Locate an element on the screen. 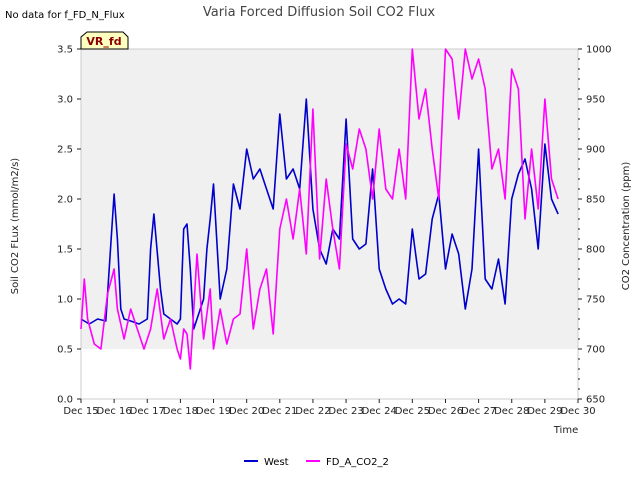  y-right-tick-label: 950 is located at coordinates (595, 100).